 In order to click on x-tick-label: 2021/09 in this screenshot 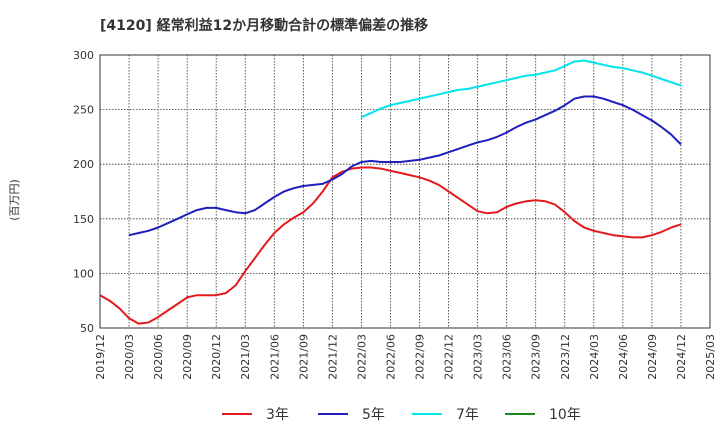, I will do `click(303, 357)`.